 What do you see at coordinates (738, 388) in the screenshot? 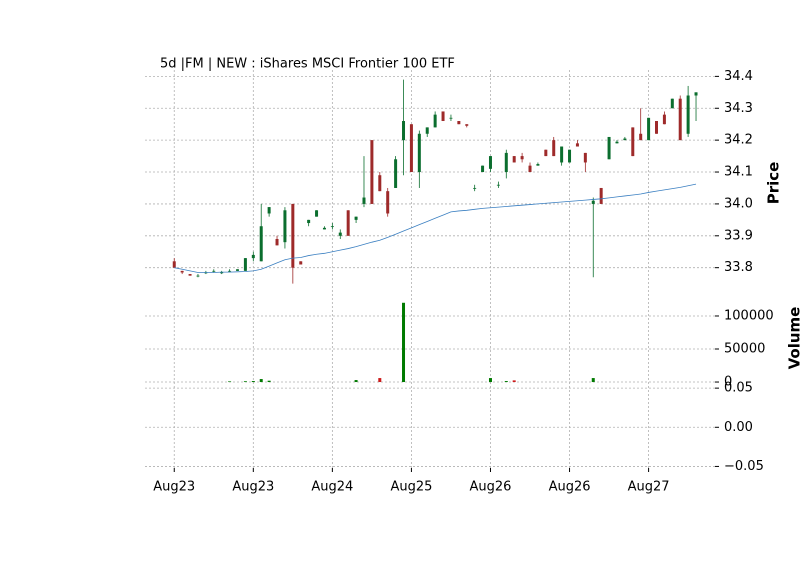
I see `y-tick-label: 0.05` at bounding box center [738, 388].